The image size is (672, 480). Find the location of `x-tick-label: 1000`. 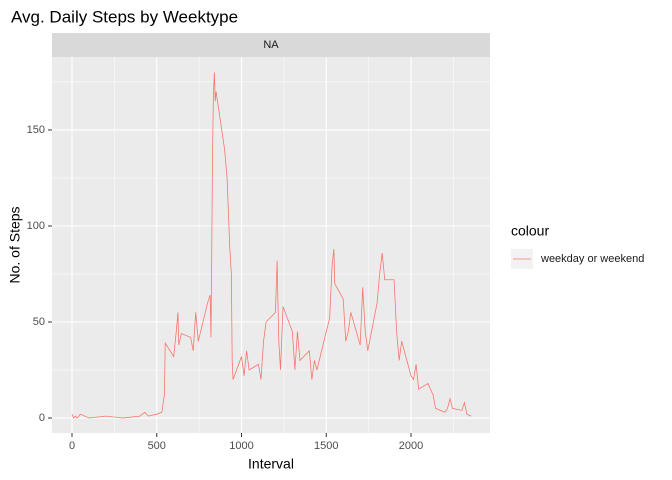

x-tick-label: 1000 is located at coordinates (241, 446).